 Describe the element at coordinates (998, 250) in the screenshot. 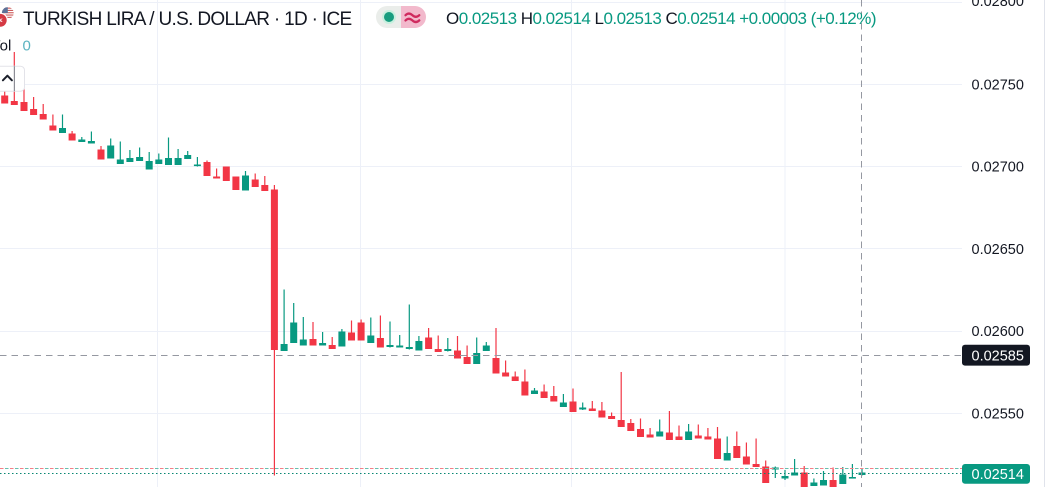

I see `svg-text: 0.02650` at that location.